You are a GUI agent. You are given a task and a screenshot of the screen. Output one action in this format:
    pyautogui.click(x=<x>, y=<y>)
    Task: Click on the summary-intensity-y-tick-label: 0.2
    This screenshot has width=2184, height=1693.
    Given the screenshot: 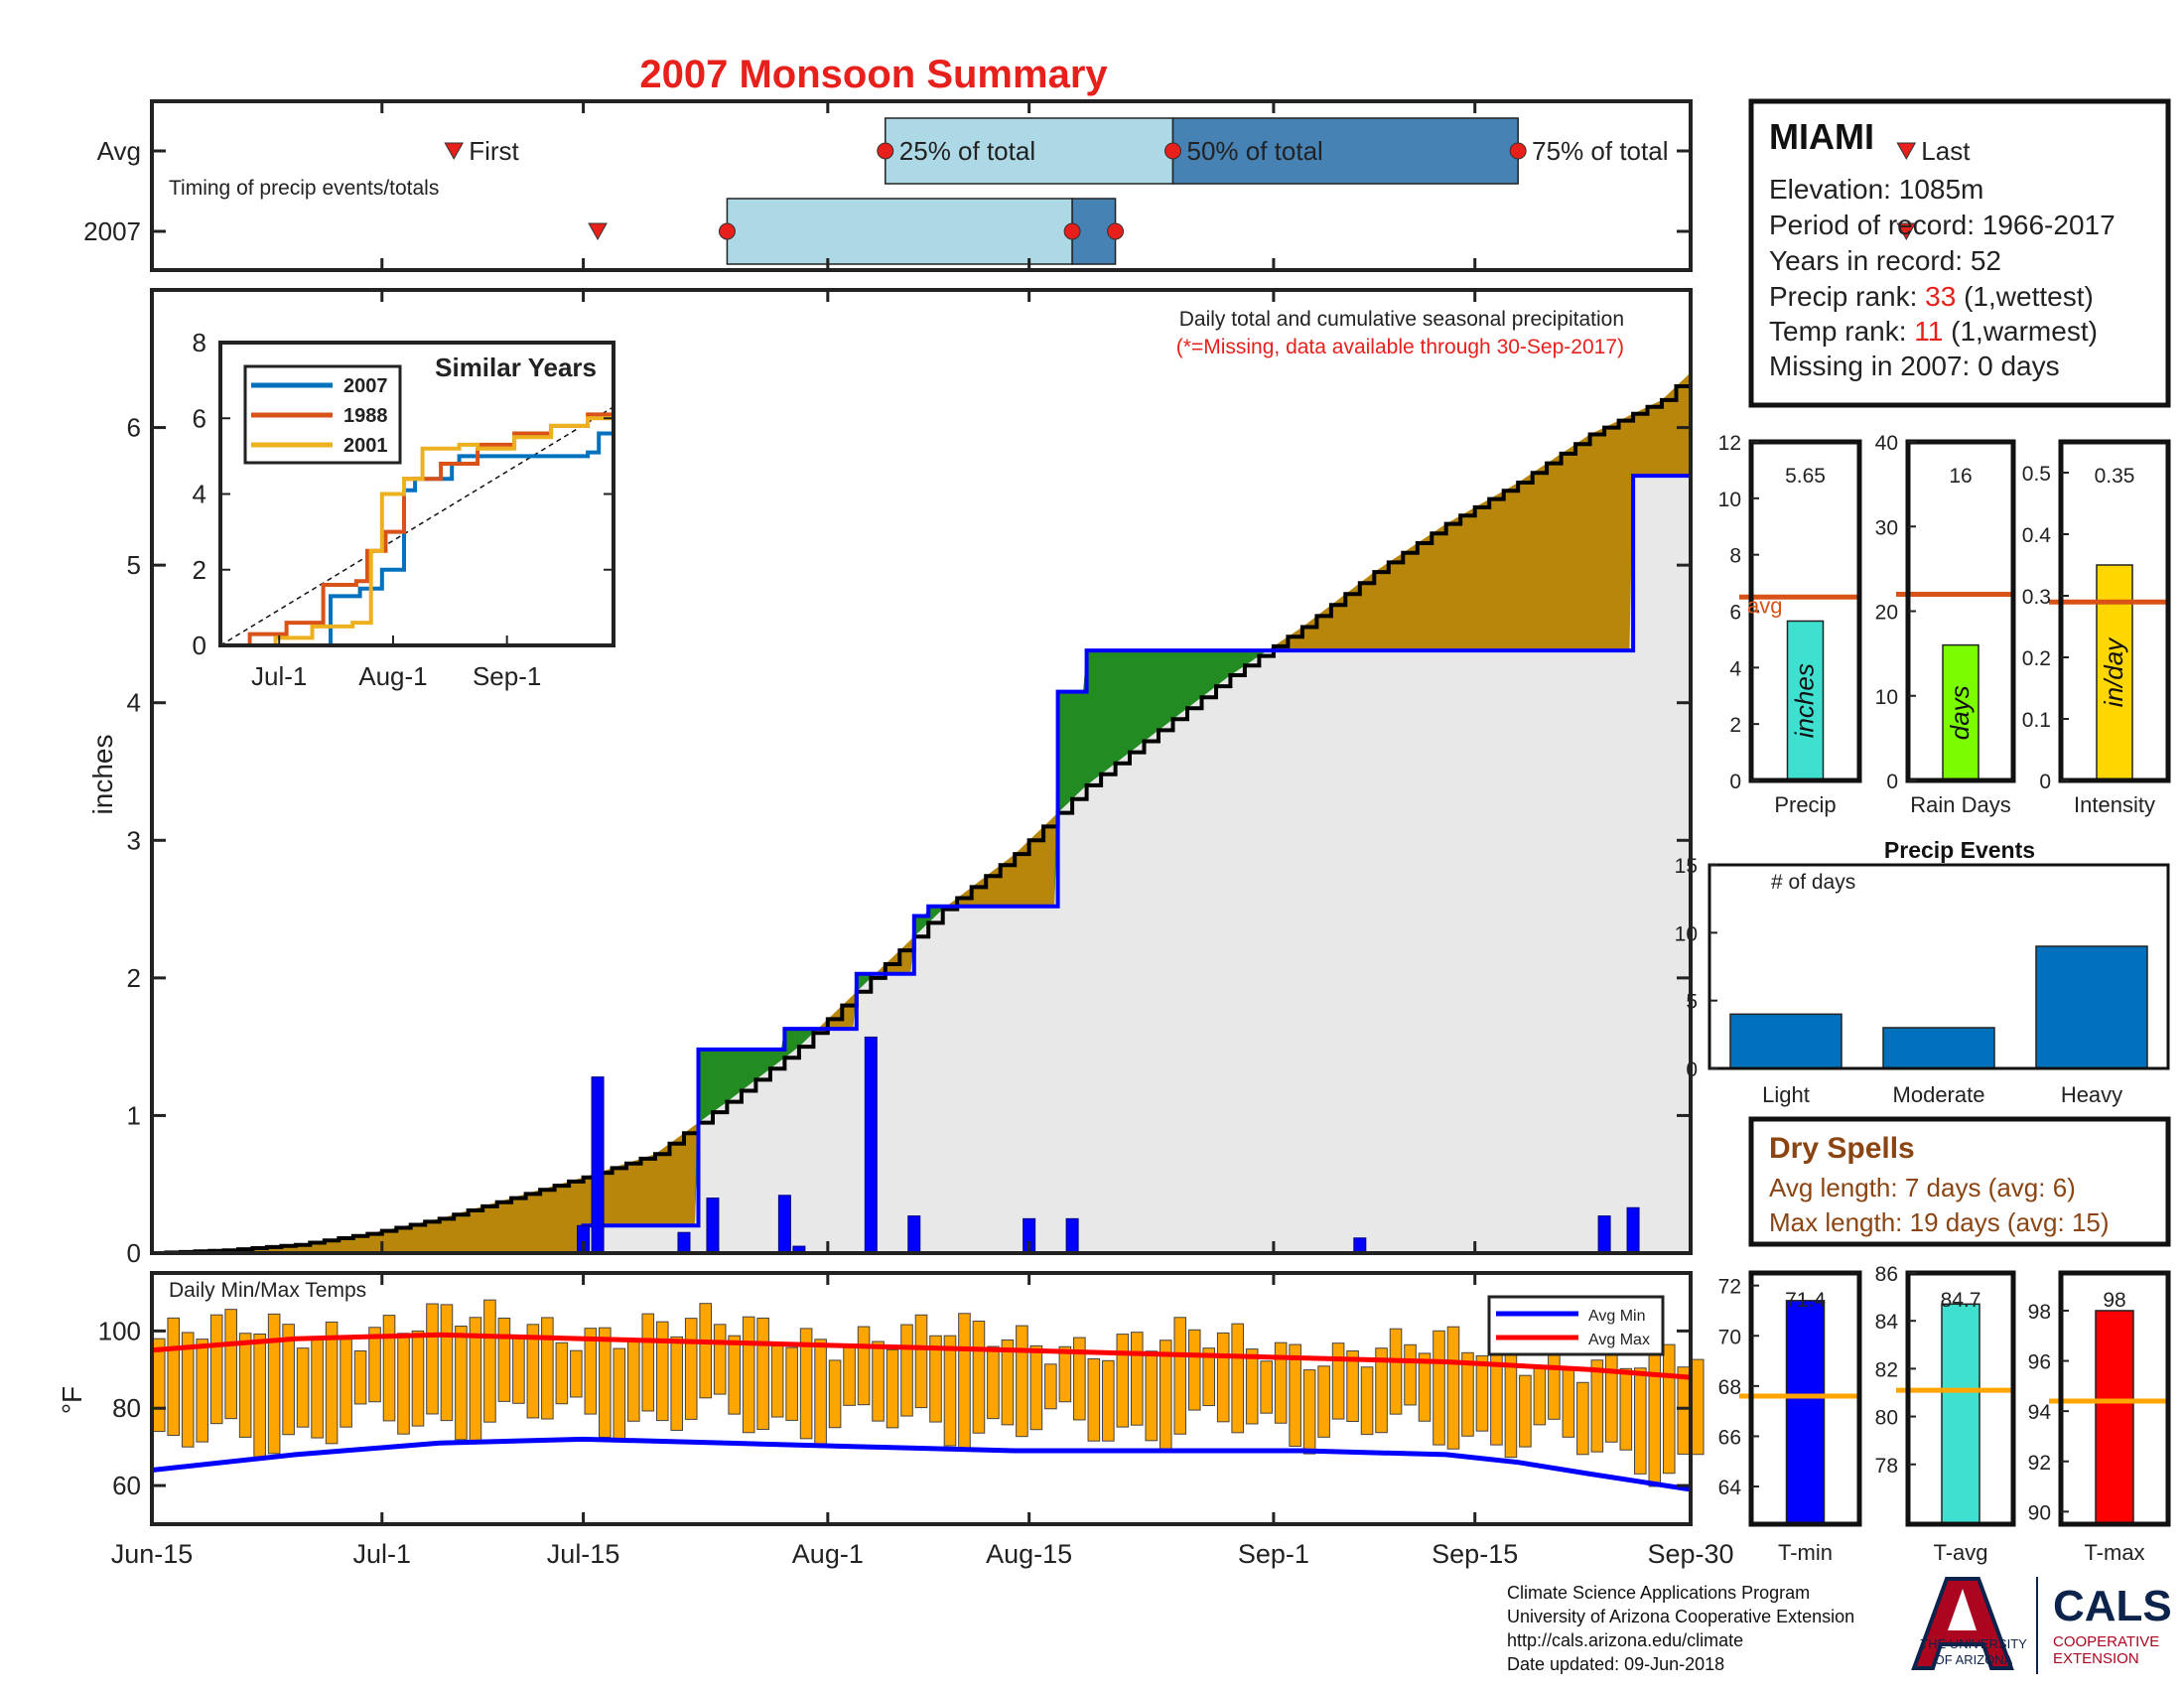 What is the action you would take?
    pyautogui.click(x=2036, y=658)
    